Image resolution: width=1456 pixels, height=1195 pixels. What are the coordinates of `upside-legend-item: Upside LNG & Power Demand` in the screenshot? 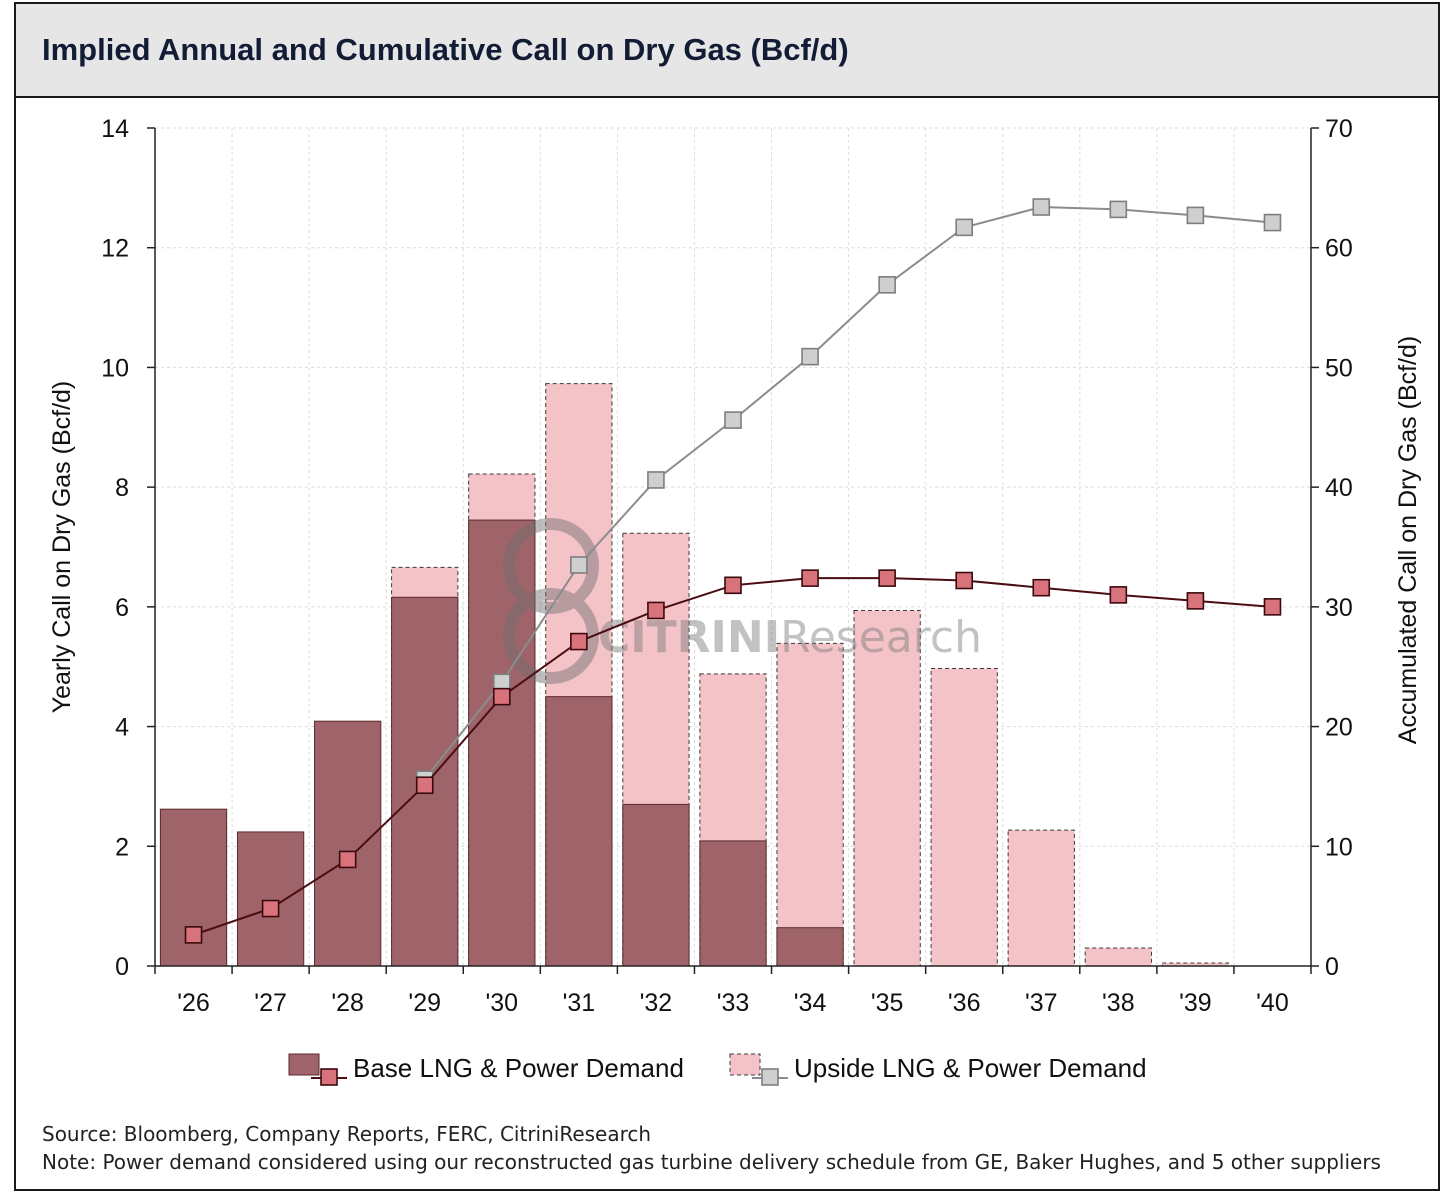 It's located at (938, 1069).